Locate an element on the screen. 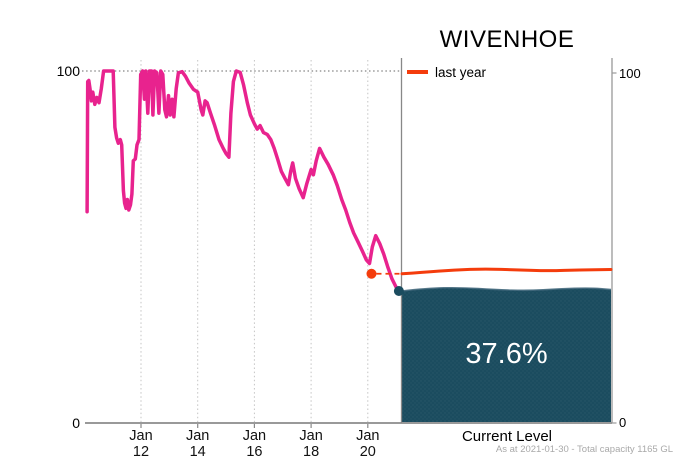 This screenshot has width=680, height=476. current-level-area-top-edge is located at coordinates (506, 289).